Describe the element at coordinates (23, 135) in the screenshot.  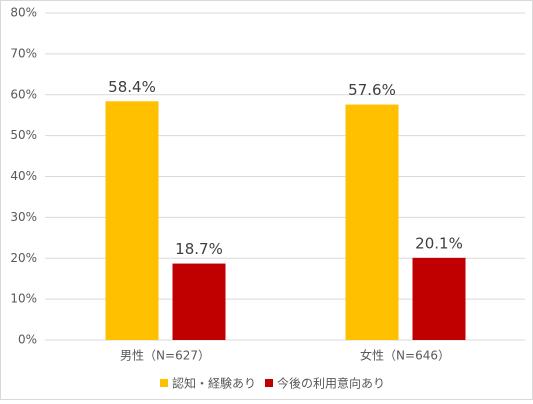
I see `y-tick-label: 50%` at that location.